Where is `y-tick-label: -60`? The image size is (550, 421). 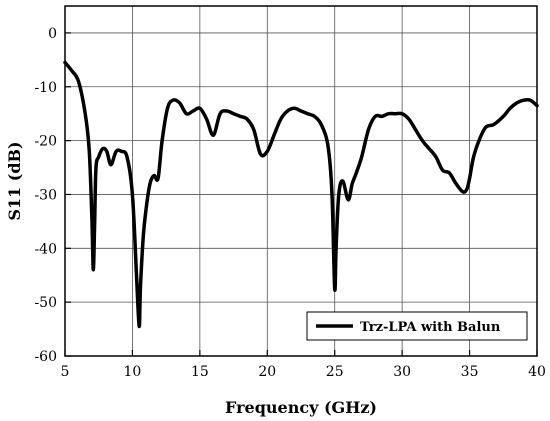
y-tick-label: -60 is located at coordinates (45, 357).